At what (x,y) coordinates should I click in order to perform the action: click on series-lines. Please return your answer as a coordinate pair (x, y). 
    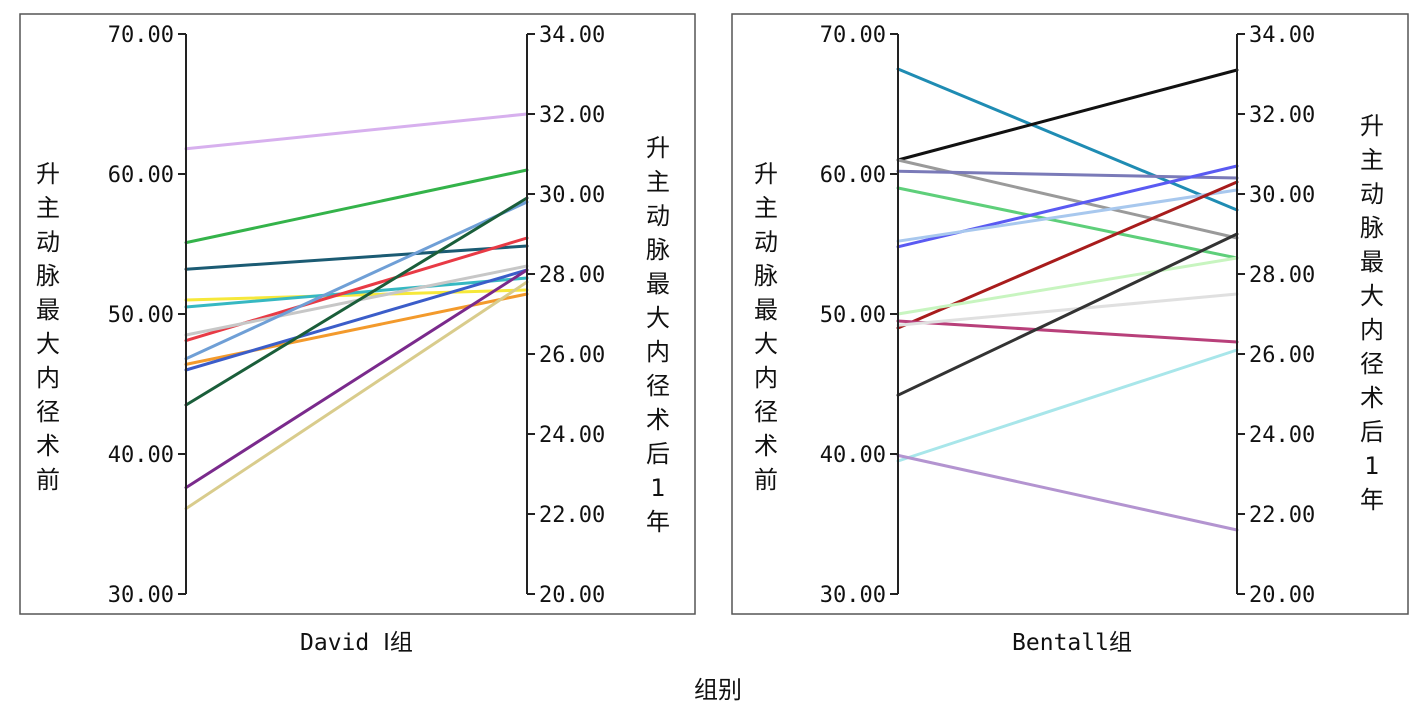
    Looking at the image, I should click on (356, 311).